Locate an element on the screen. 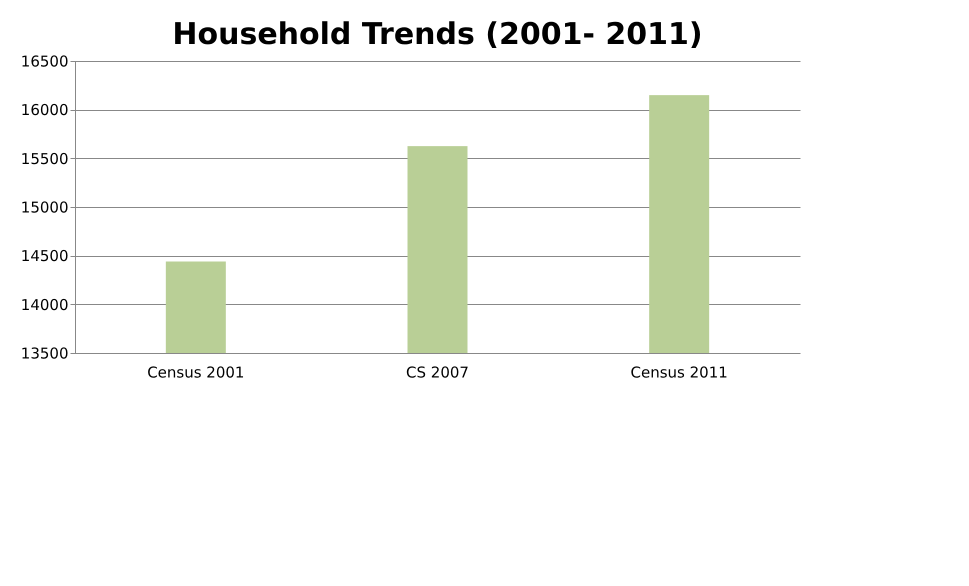 The image size is (969, 586). y-tick-label: 14000 is located at coordinates (44, 305).